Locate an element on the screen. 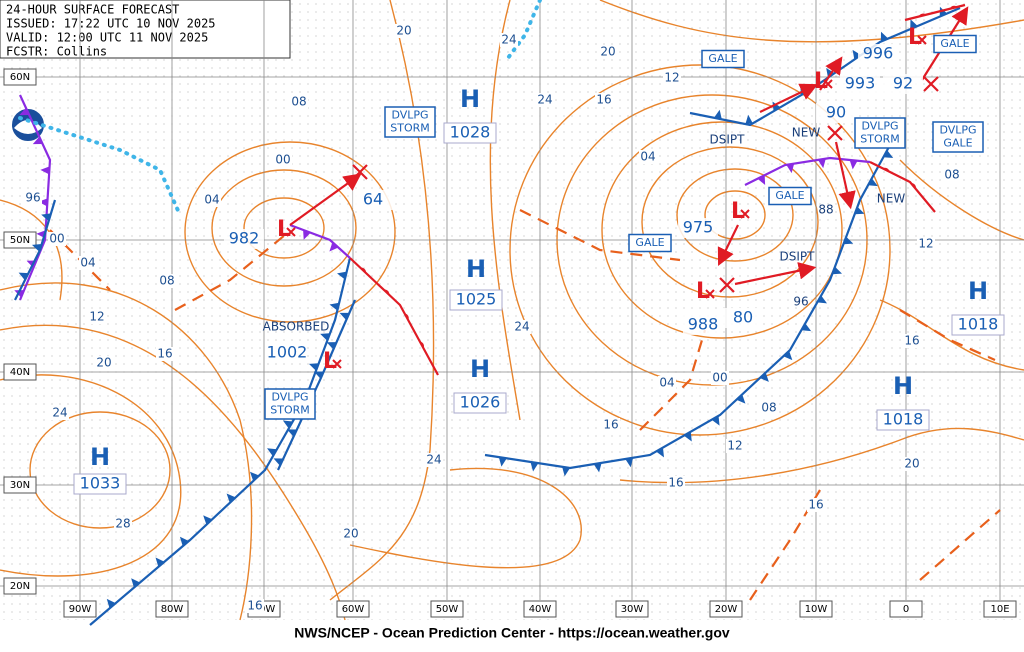  trough is located at coordinates (960, 545).